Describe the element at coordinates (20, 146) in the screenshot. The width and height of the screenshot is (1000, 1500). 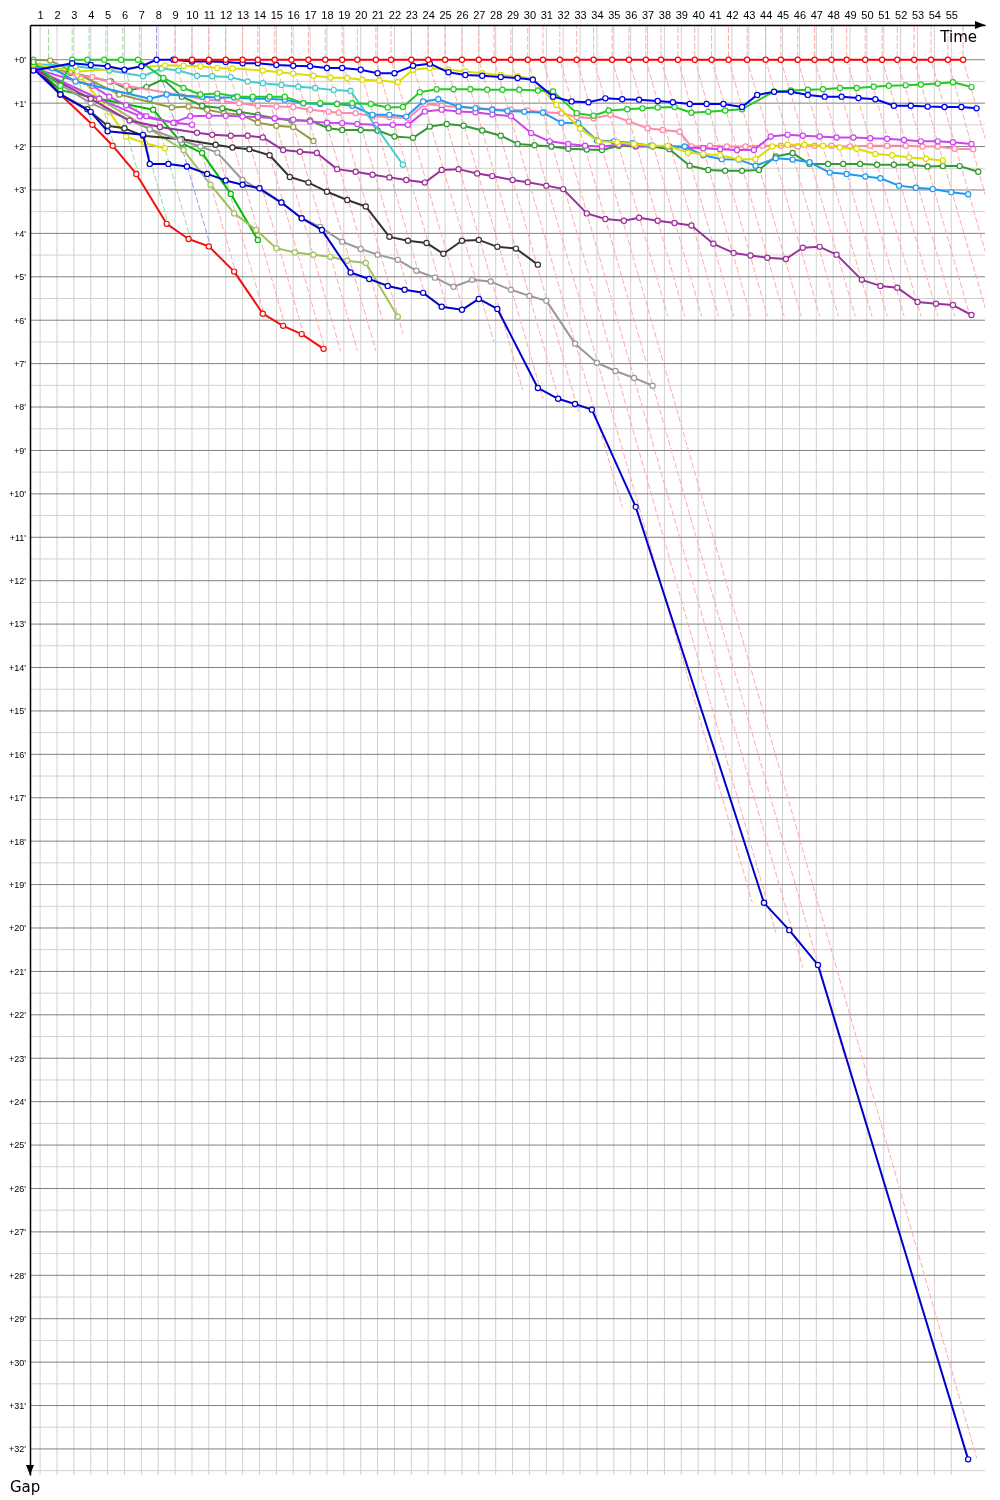
I see `y-tick-label: +2'` at that location.